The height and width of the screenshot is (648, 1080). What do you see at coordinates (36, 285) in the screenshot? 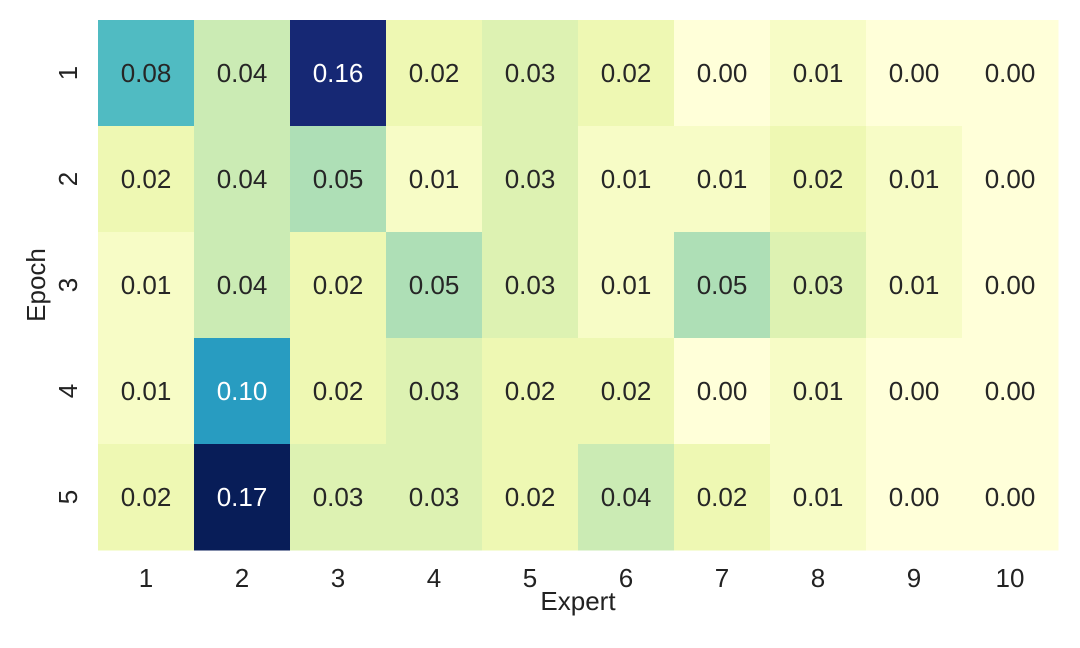
I see `y-axis-label: Epoch` at bounding box center [36, 285].